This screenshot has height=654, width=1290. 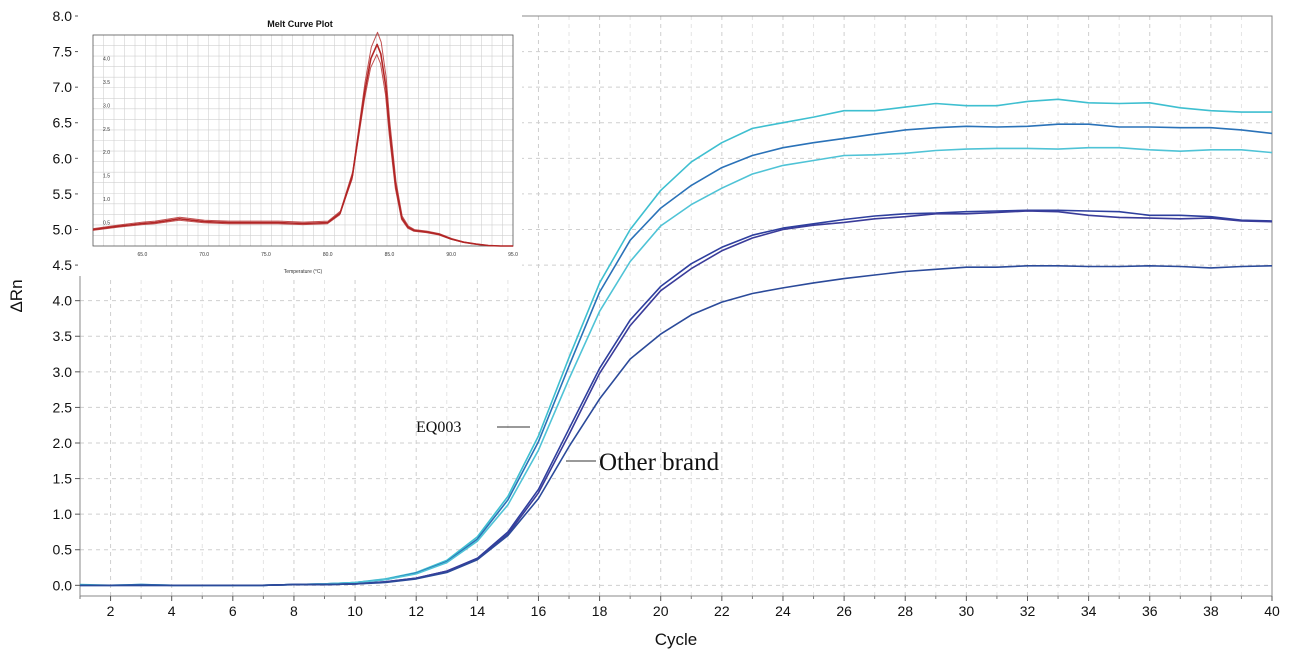 I want to click on inset-x-tick-label: 80.0, so click(x=328, y=255).